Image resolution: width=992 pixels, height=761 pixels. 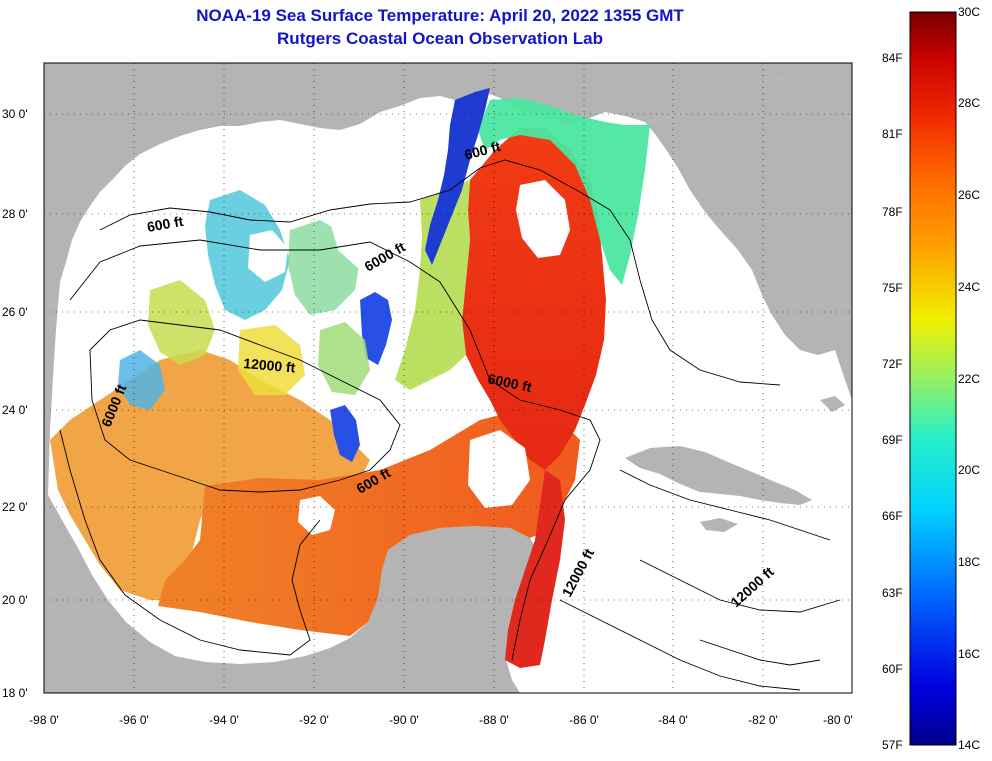 What do you see at coordinates (314, 720) in the screenshot?
I see `lon-label: -92 0'` at bounding box center [314, 720].